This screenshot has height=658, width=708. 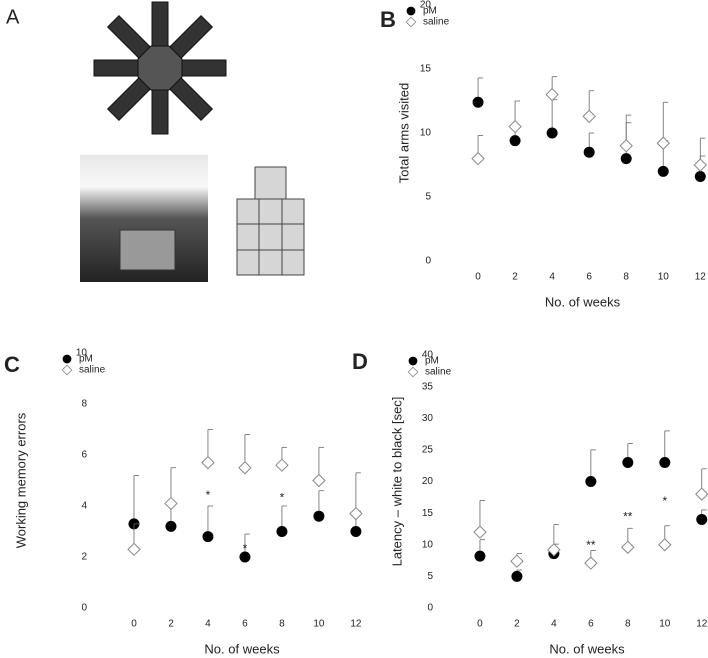 What do you see at coordinates (13, 17) in the screenshot?
I see `panel-label: A` at bounding box center [13, 17].